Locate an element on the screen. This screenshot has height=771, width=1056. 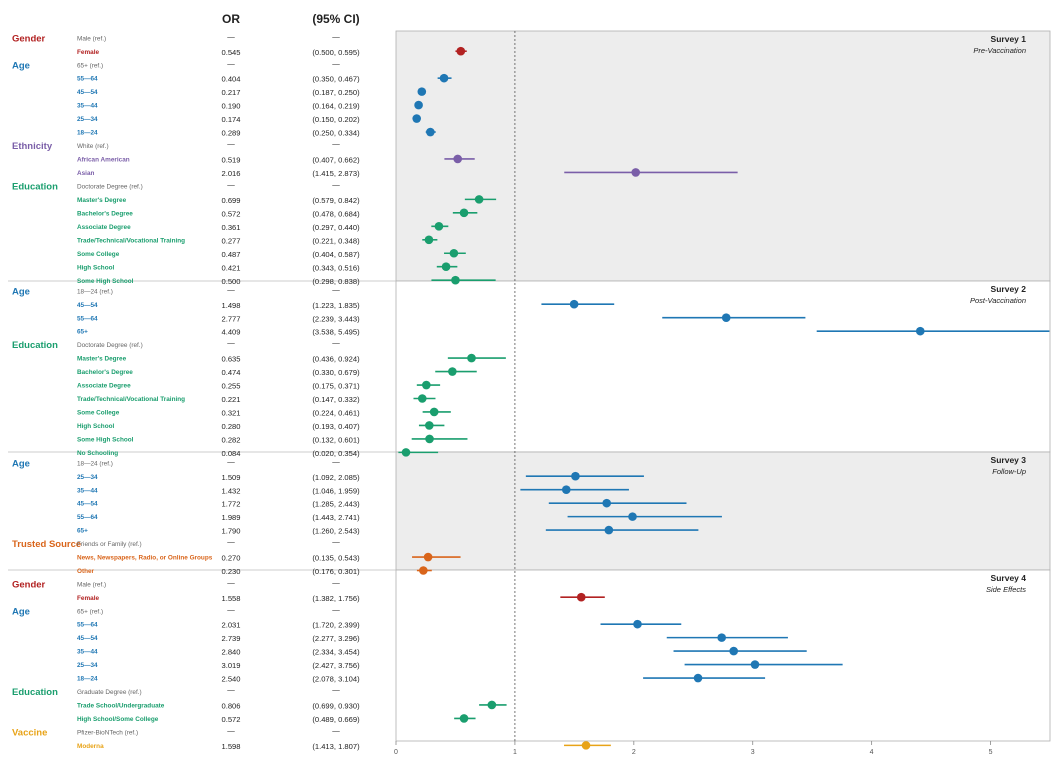
panel-1-title: Survey 1 is located at coordinates (1009, 39).